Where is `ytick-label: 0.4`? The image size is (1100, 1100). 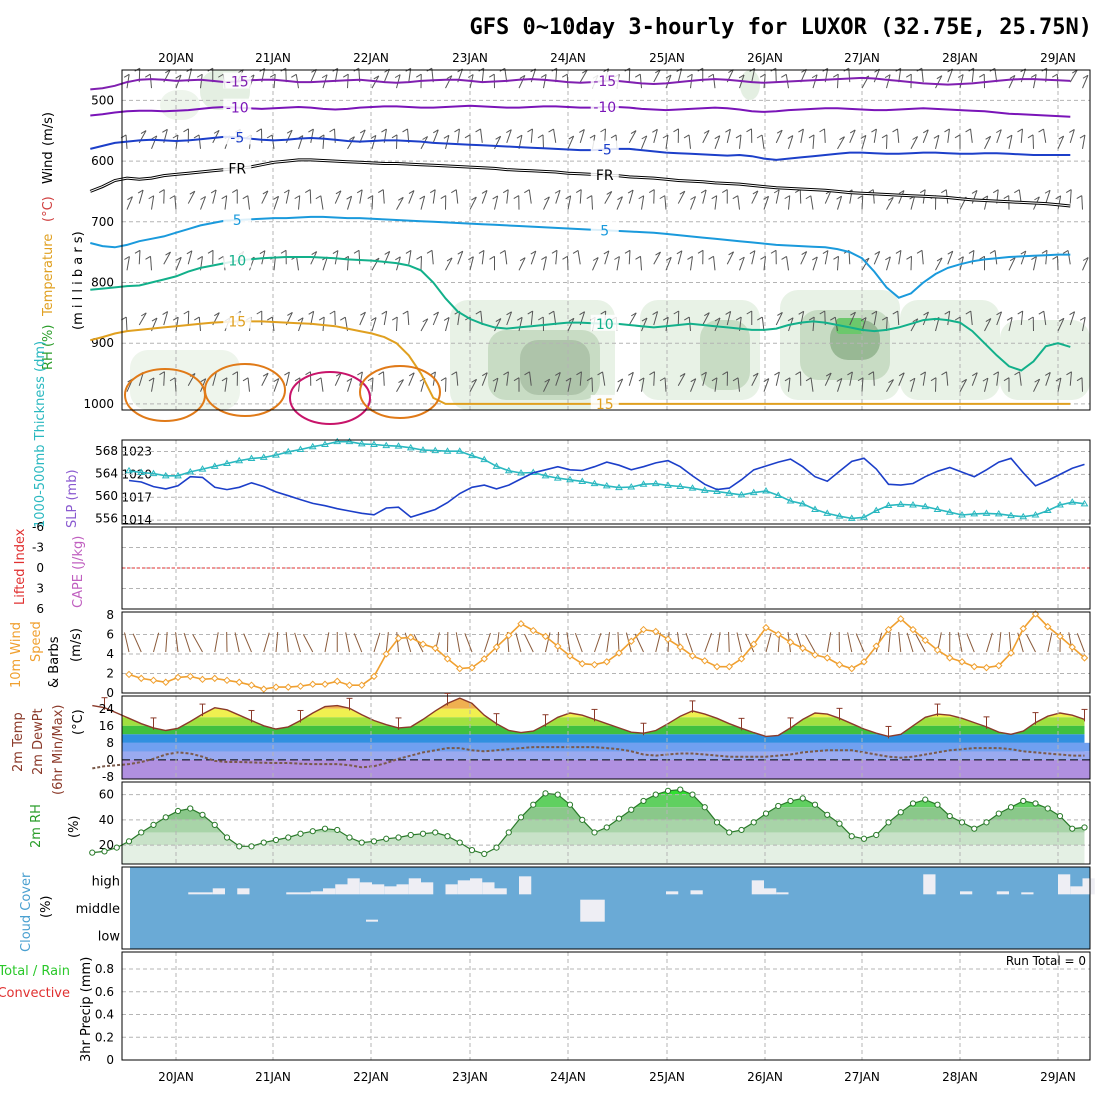
ytick-label: 0.4 is located at coordinates (104, 1015).